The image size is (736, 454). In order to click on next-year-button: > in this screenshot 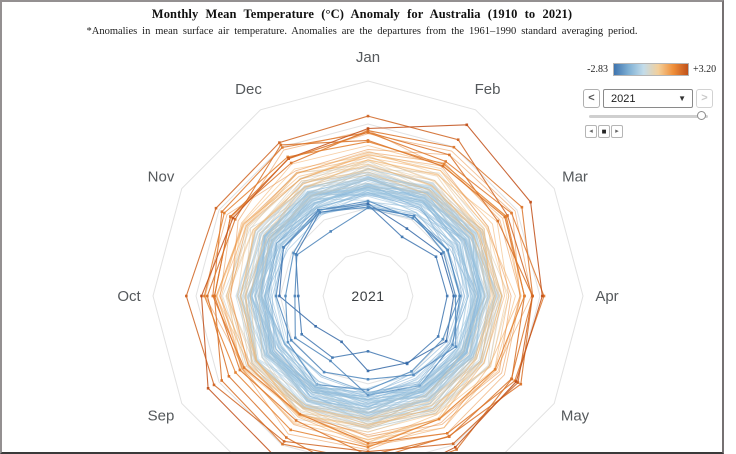, I will do `click(704, 98)`.